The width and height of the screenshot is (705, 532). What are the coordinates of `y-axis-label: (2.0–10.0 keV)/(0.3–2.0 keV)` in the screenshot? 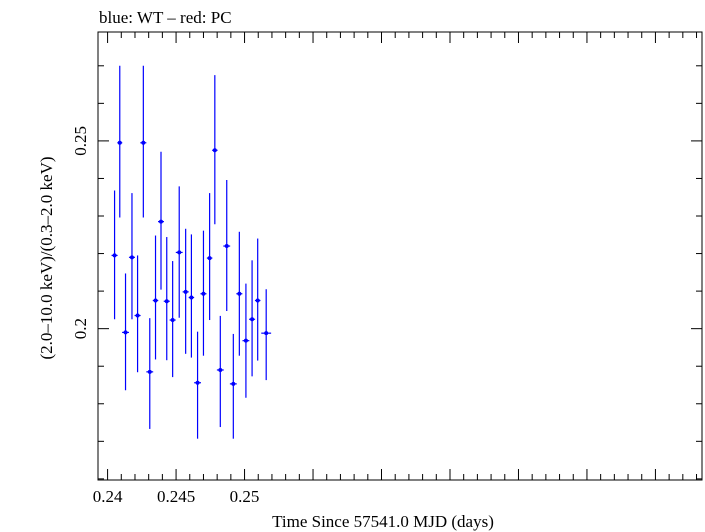 It's located at (46, 257).